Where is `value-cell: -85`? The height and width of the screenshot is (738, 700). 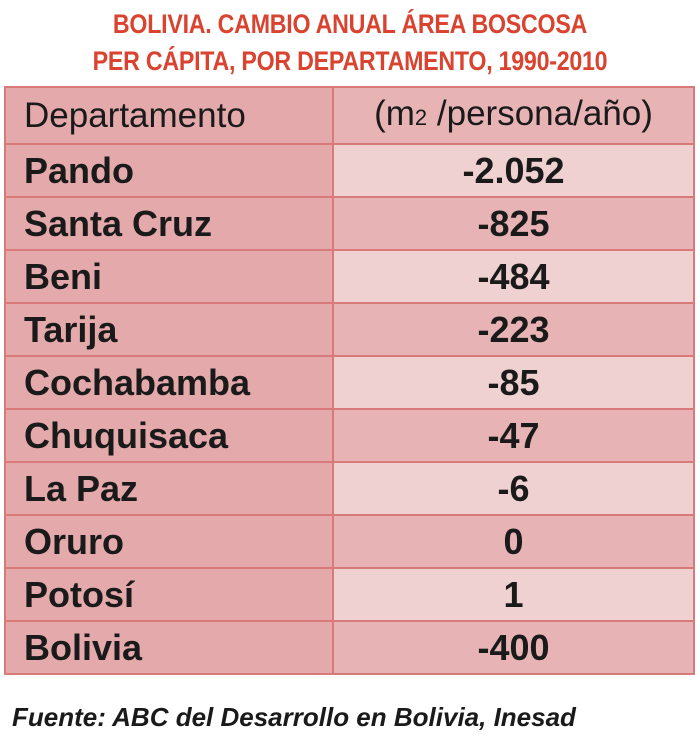
value-cell: -85 is located at coordinates (513, 382).